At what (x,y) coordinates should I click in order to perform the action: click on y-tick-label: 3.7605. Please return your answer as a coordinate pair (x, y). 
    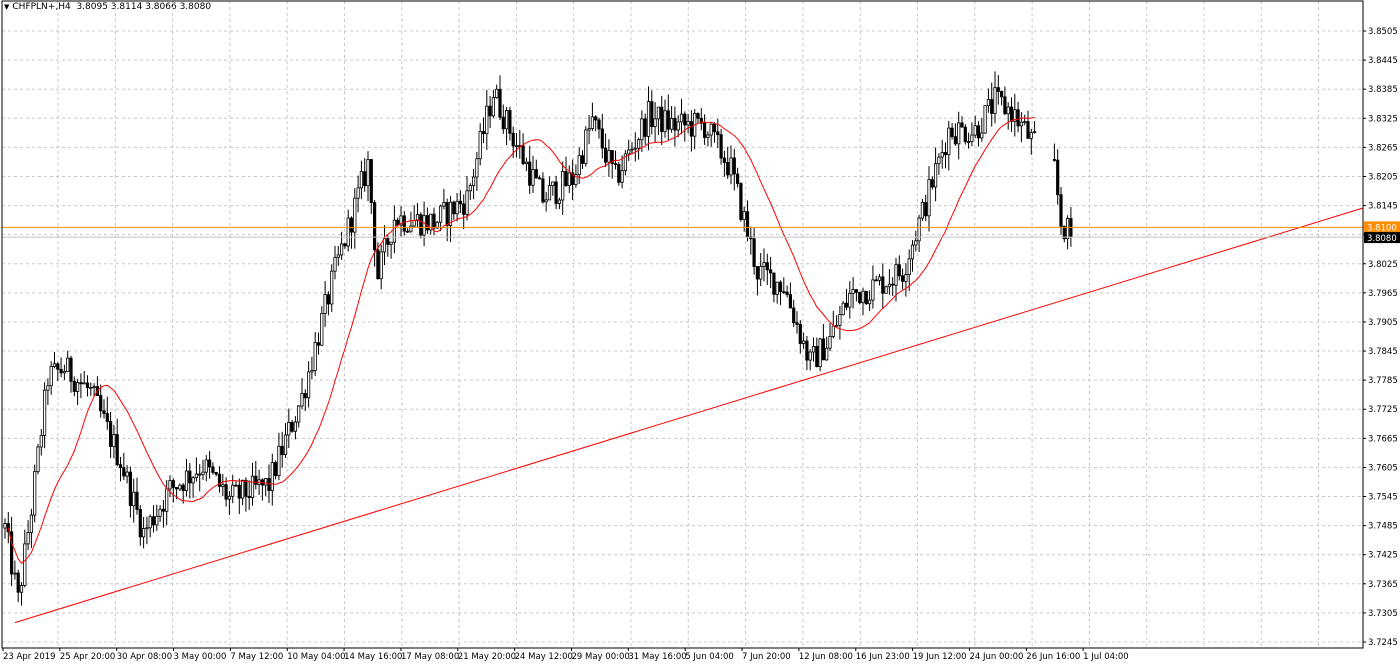
    Looking at the image, I should click on (1383, 468).